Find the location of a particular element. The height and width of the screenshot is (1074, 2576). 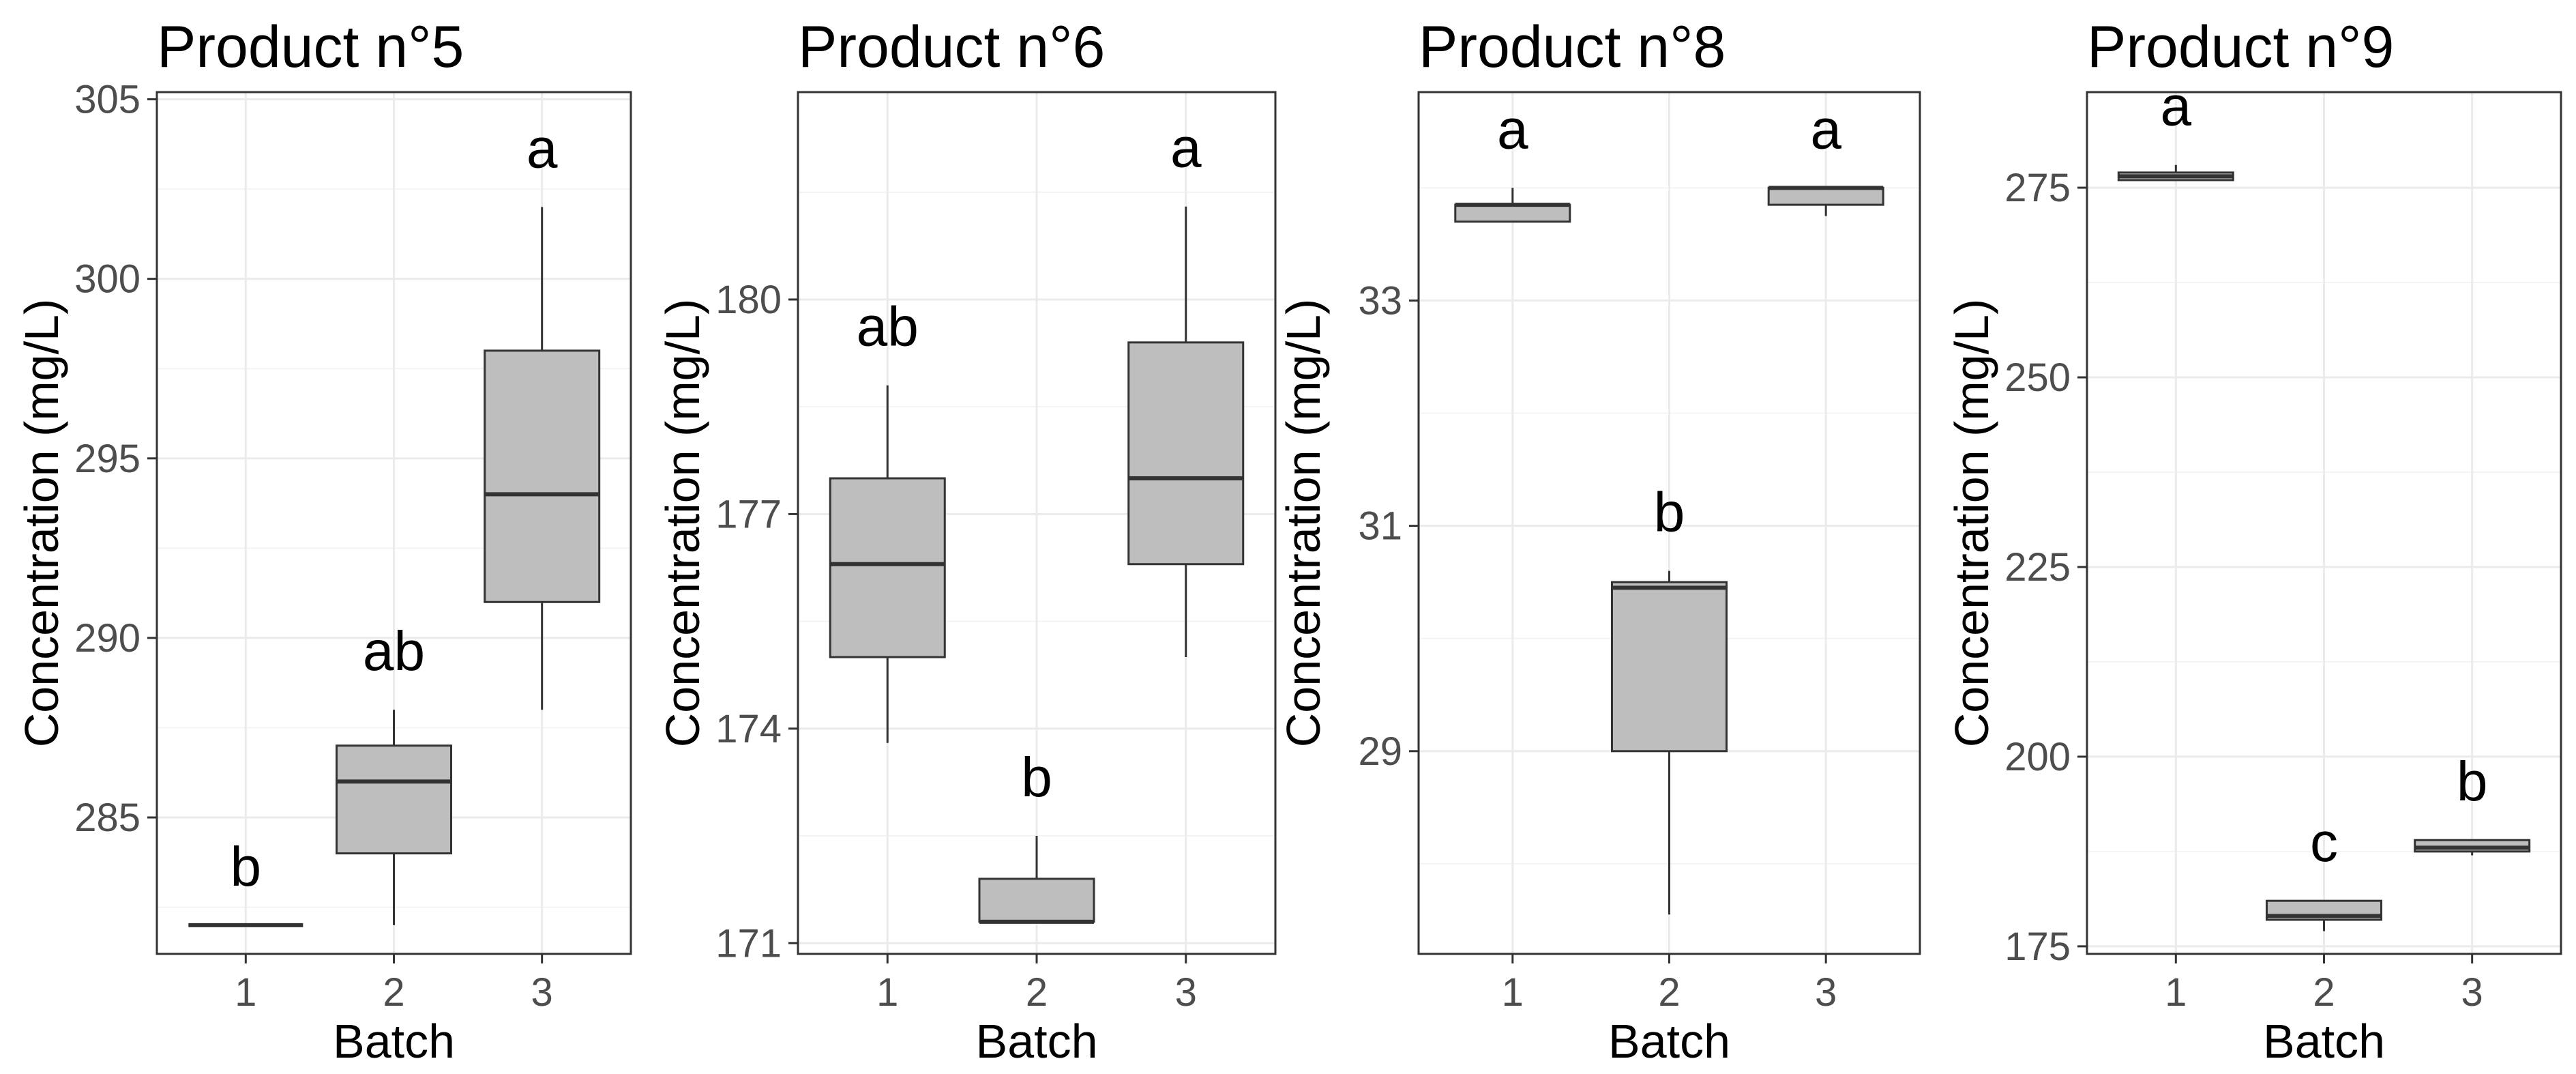

y-tick-label: 300 is located at coordinates (107, 279).